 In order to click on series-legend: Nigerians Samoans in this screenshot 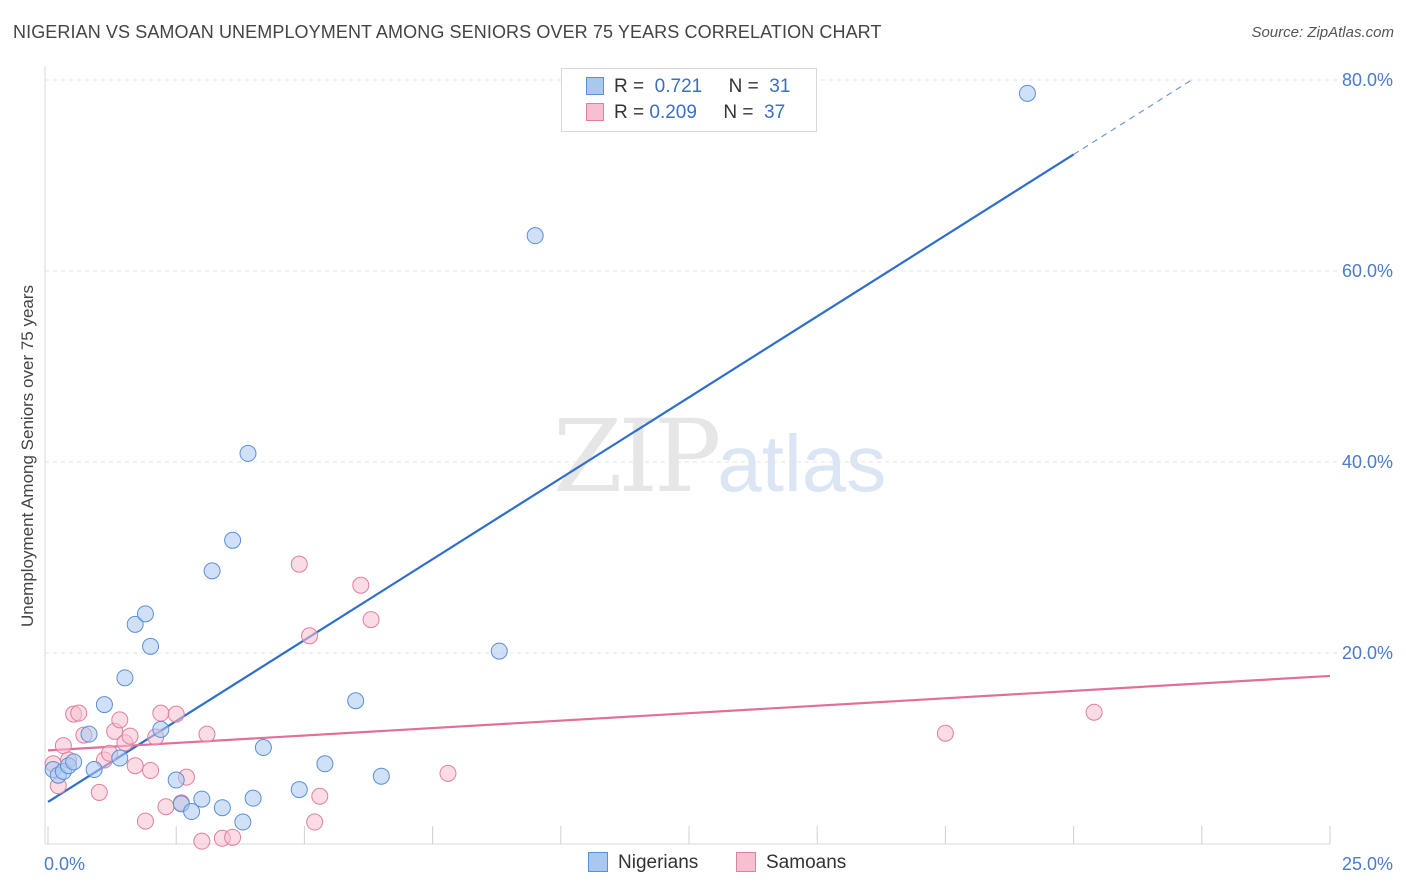, I will do `click(703, 865)`.